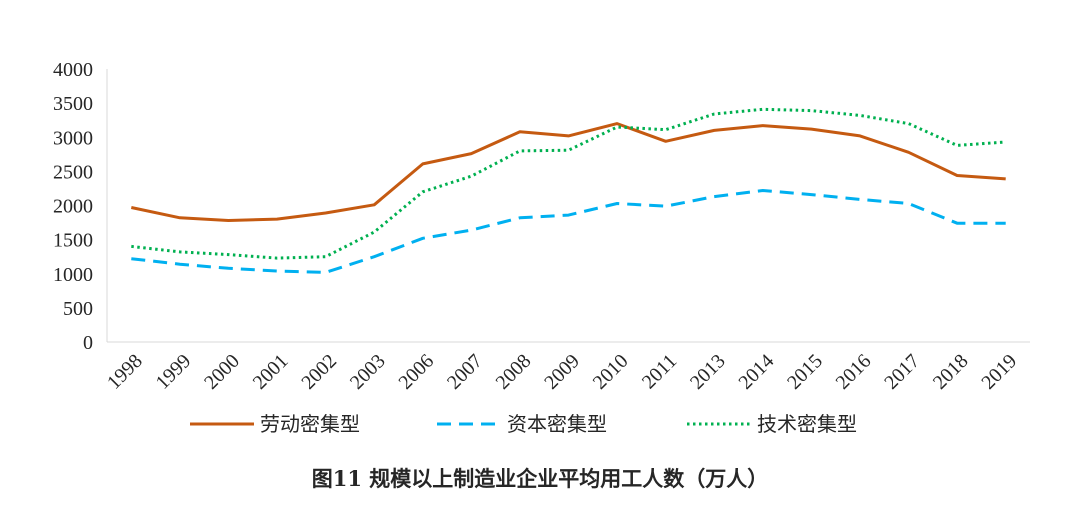 This screenshot has height=529, width=1080. What do you see at coordinates (465, 372) in the screenshot?
I see `x-tick-label: 2007` at bounding box center [465, 372].